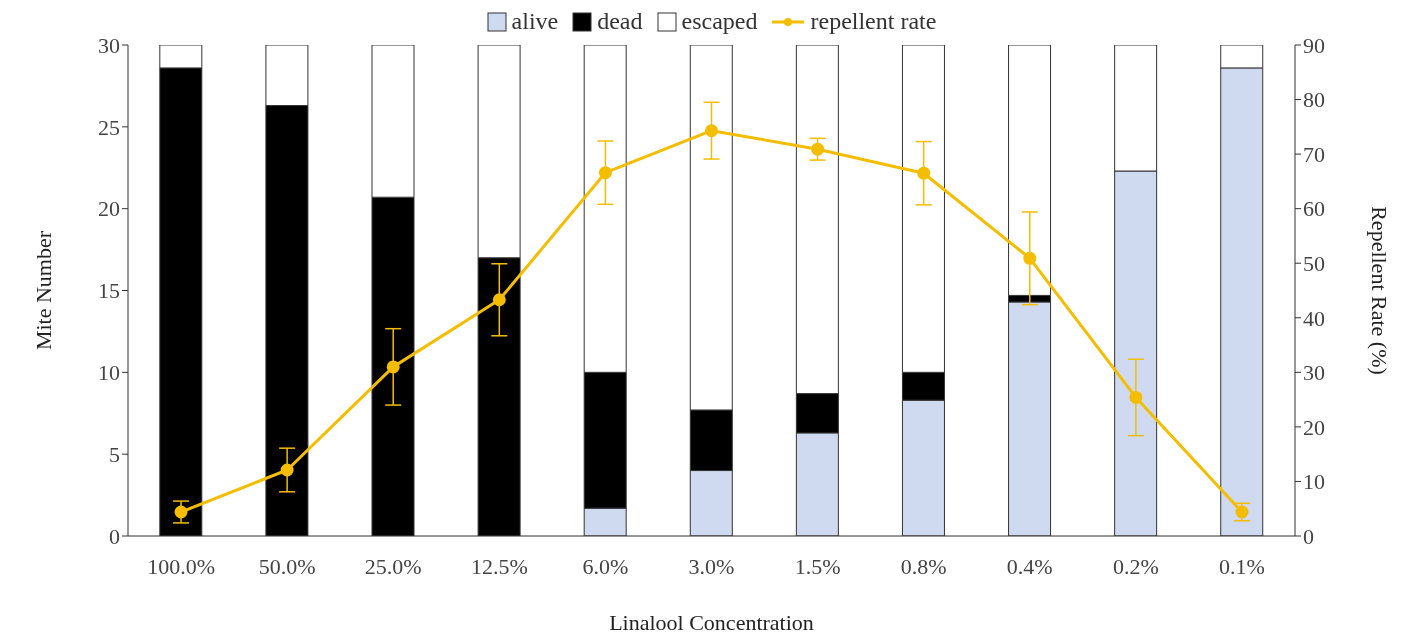 This screenshot has width=1413, height=644. I want to click on y-tick-label: 5, so click(114, 454).